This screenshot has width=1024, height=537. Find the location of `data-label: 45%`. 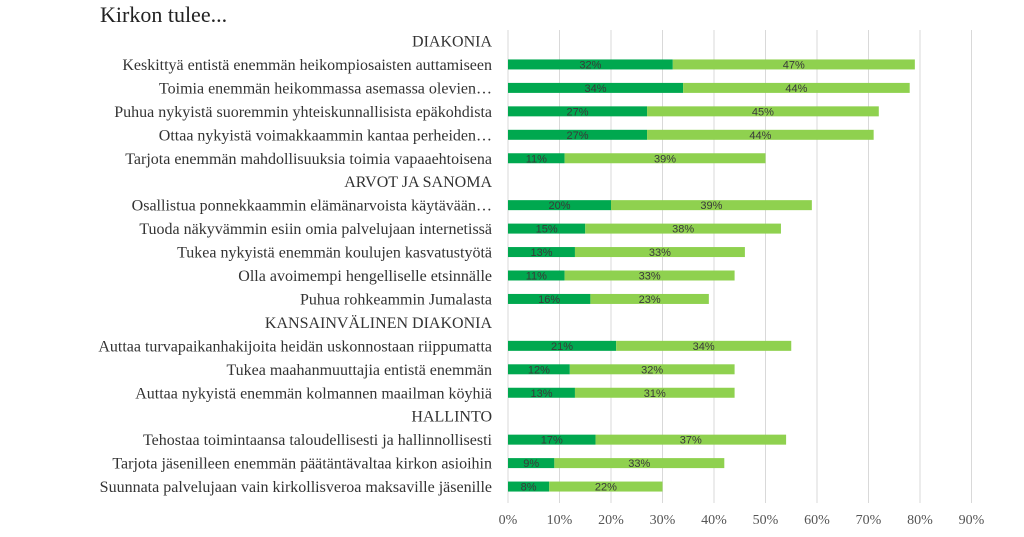

data-label: 45% is located at coordinates (763, 112).